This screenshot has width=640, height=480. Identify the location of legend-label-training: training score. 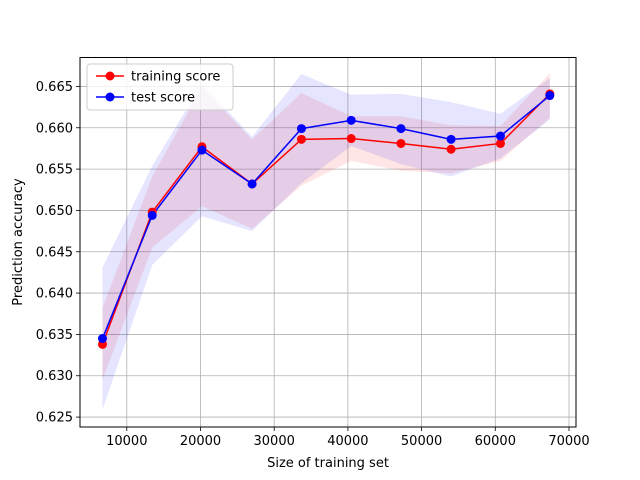
(175, 77).